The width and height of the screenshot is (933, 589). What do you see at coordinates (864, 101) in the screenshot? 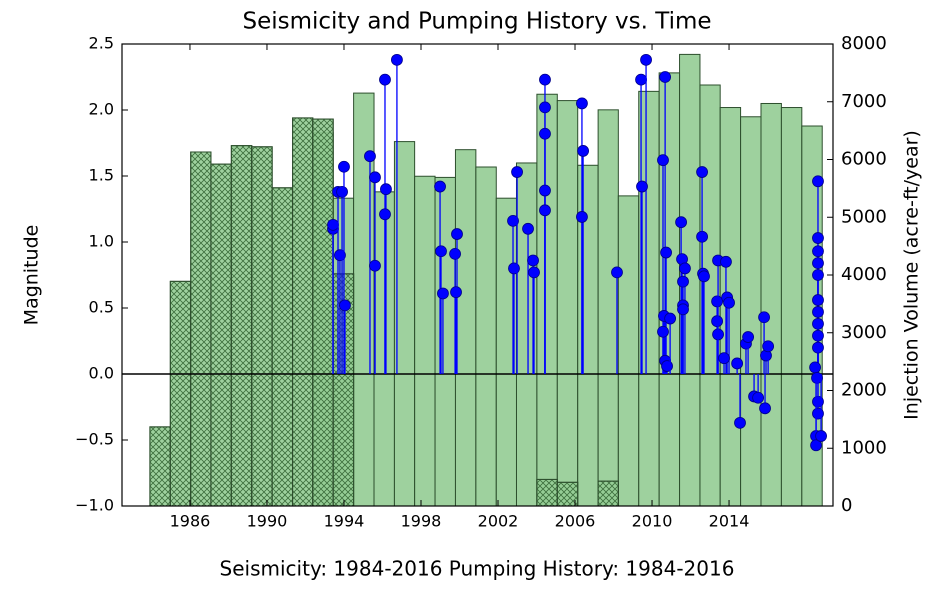
I see `y2-tick-label: 7000` at bounding box center [864, 101].